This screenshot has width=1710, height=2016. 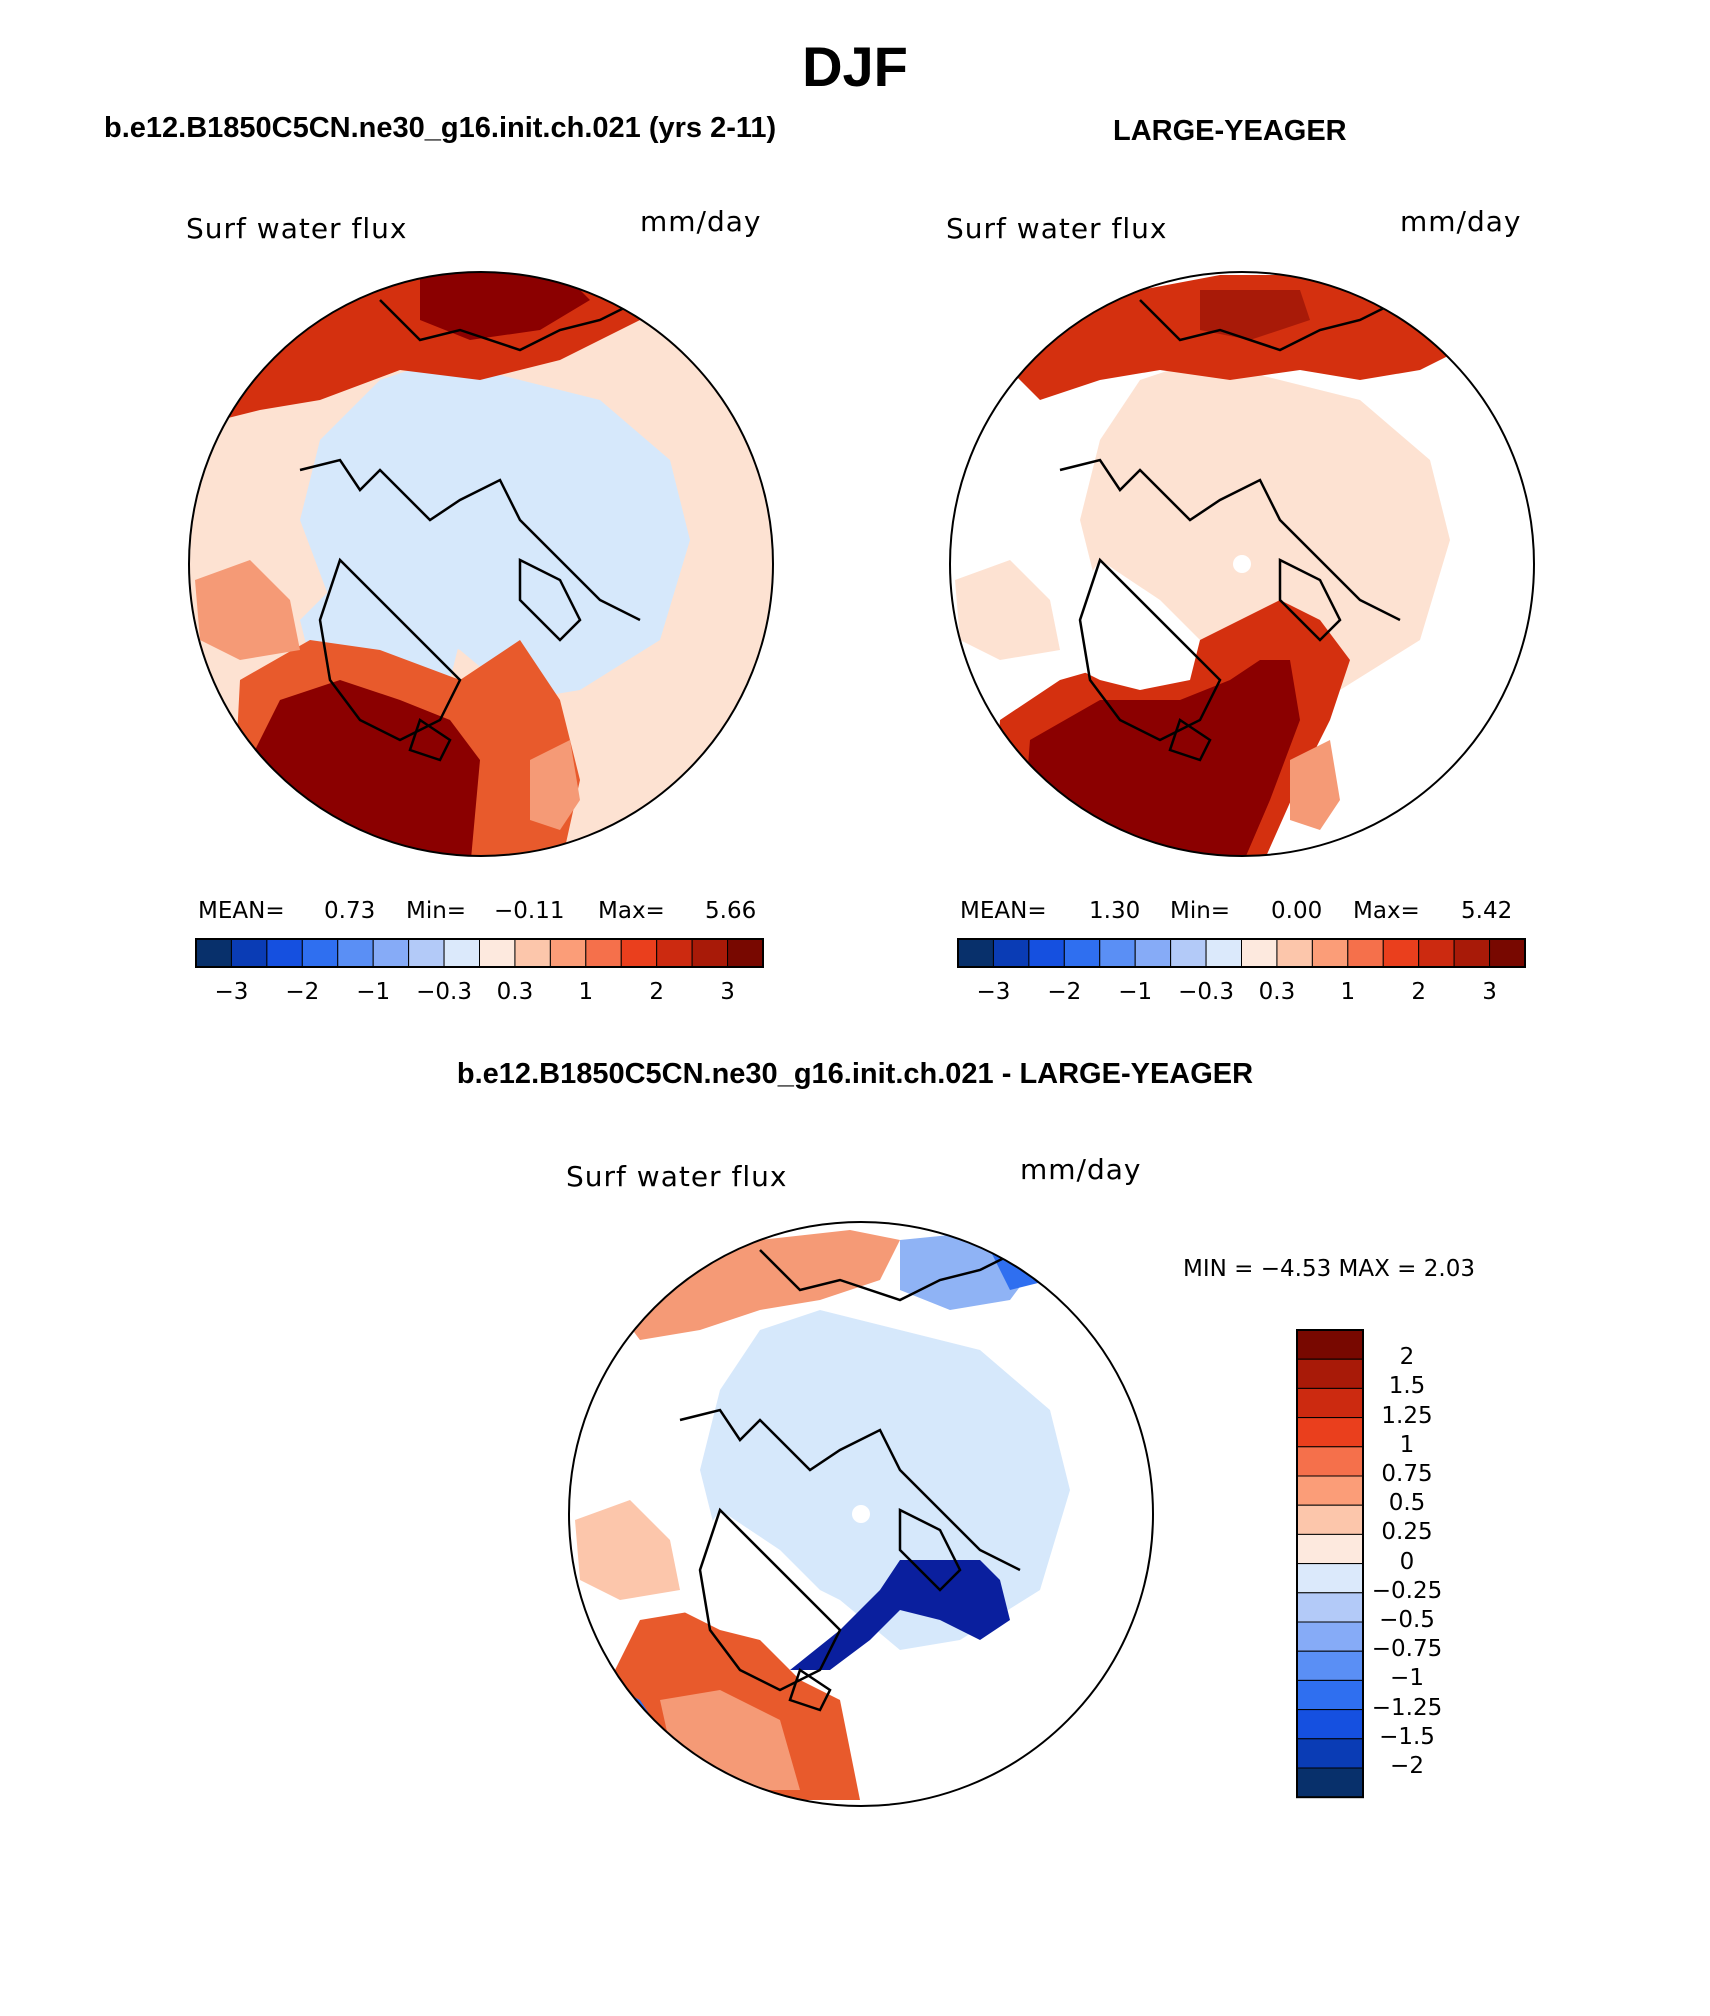 What do you see at coordinates (1407, 1620) in the screenshot?
I see `colorbar-tick-label: −0.5` at bounding box center [1407, 1620].